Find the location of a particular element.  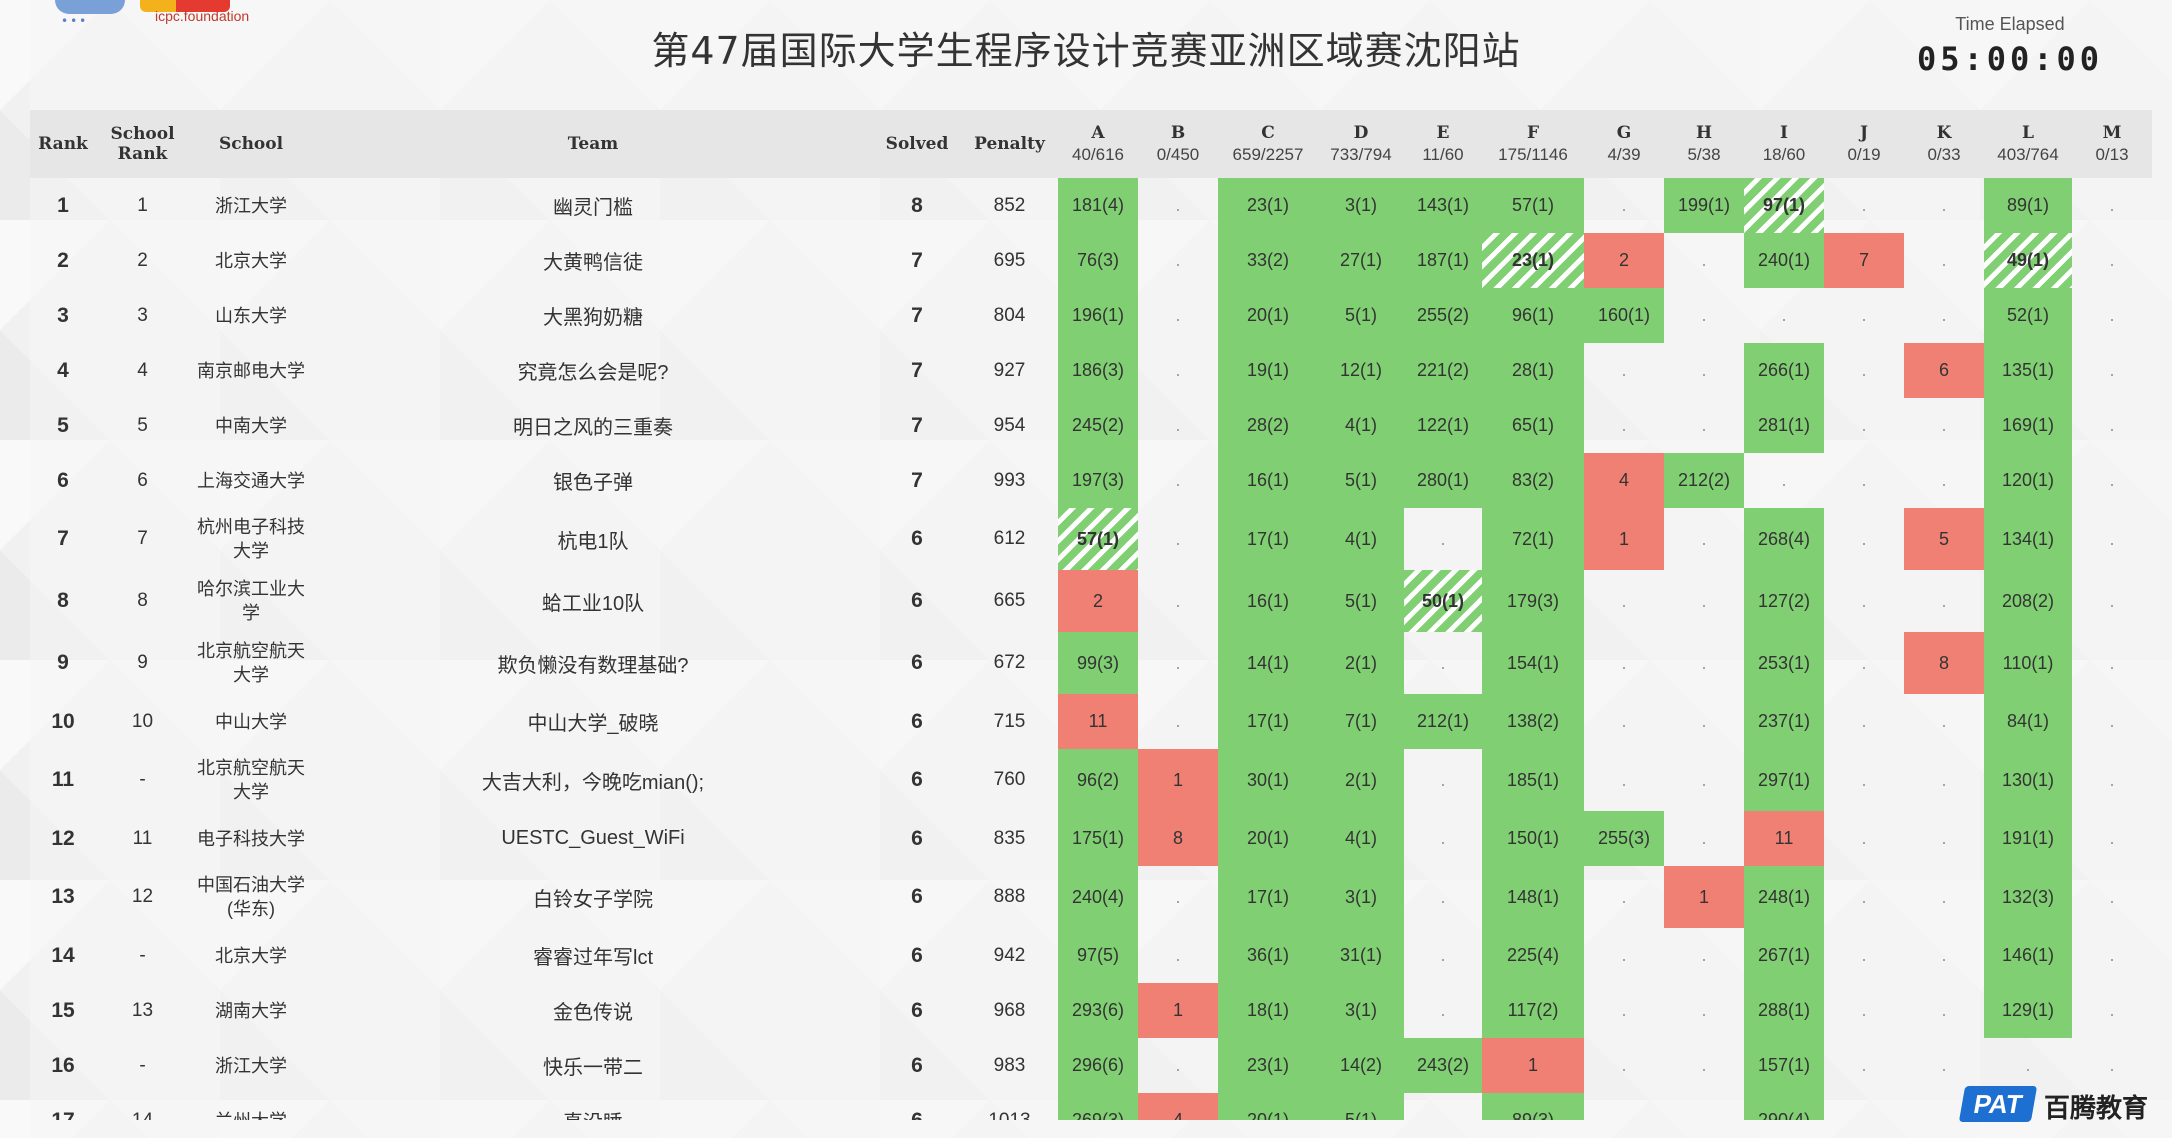

problem-cell-i: 268(4) is located at coordinates (1784, 539).